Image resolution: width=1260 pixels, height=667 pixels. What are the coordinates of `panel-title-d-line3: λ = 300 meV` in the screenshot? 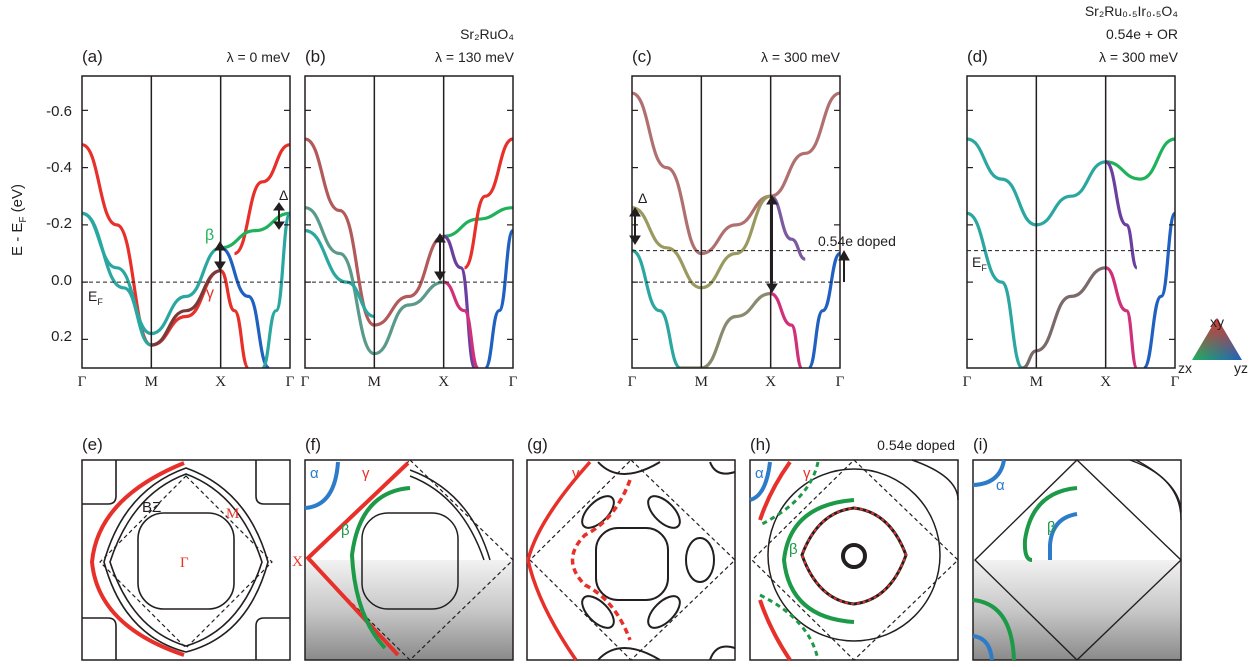 It's located at (1139, 57).